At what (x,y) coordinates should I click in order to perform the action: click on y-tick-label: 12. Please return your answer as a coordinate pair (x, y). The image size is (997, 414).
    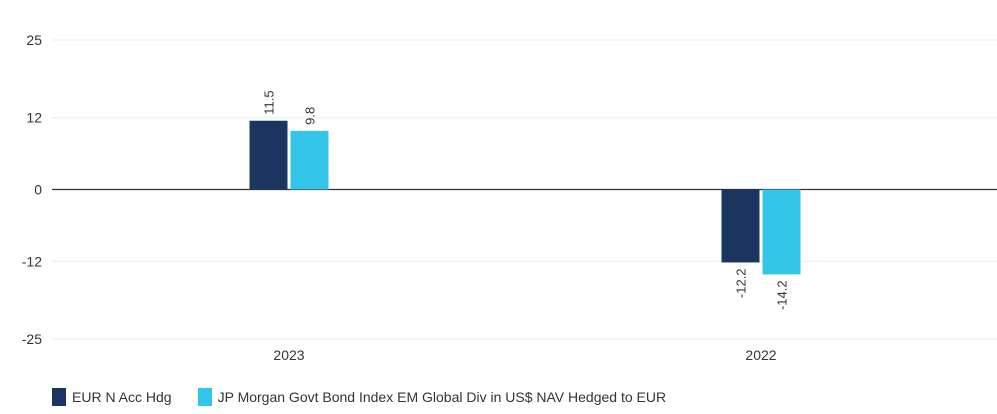
    Looking at the image, I should click on (34, 118).